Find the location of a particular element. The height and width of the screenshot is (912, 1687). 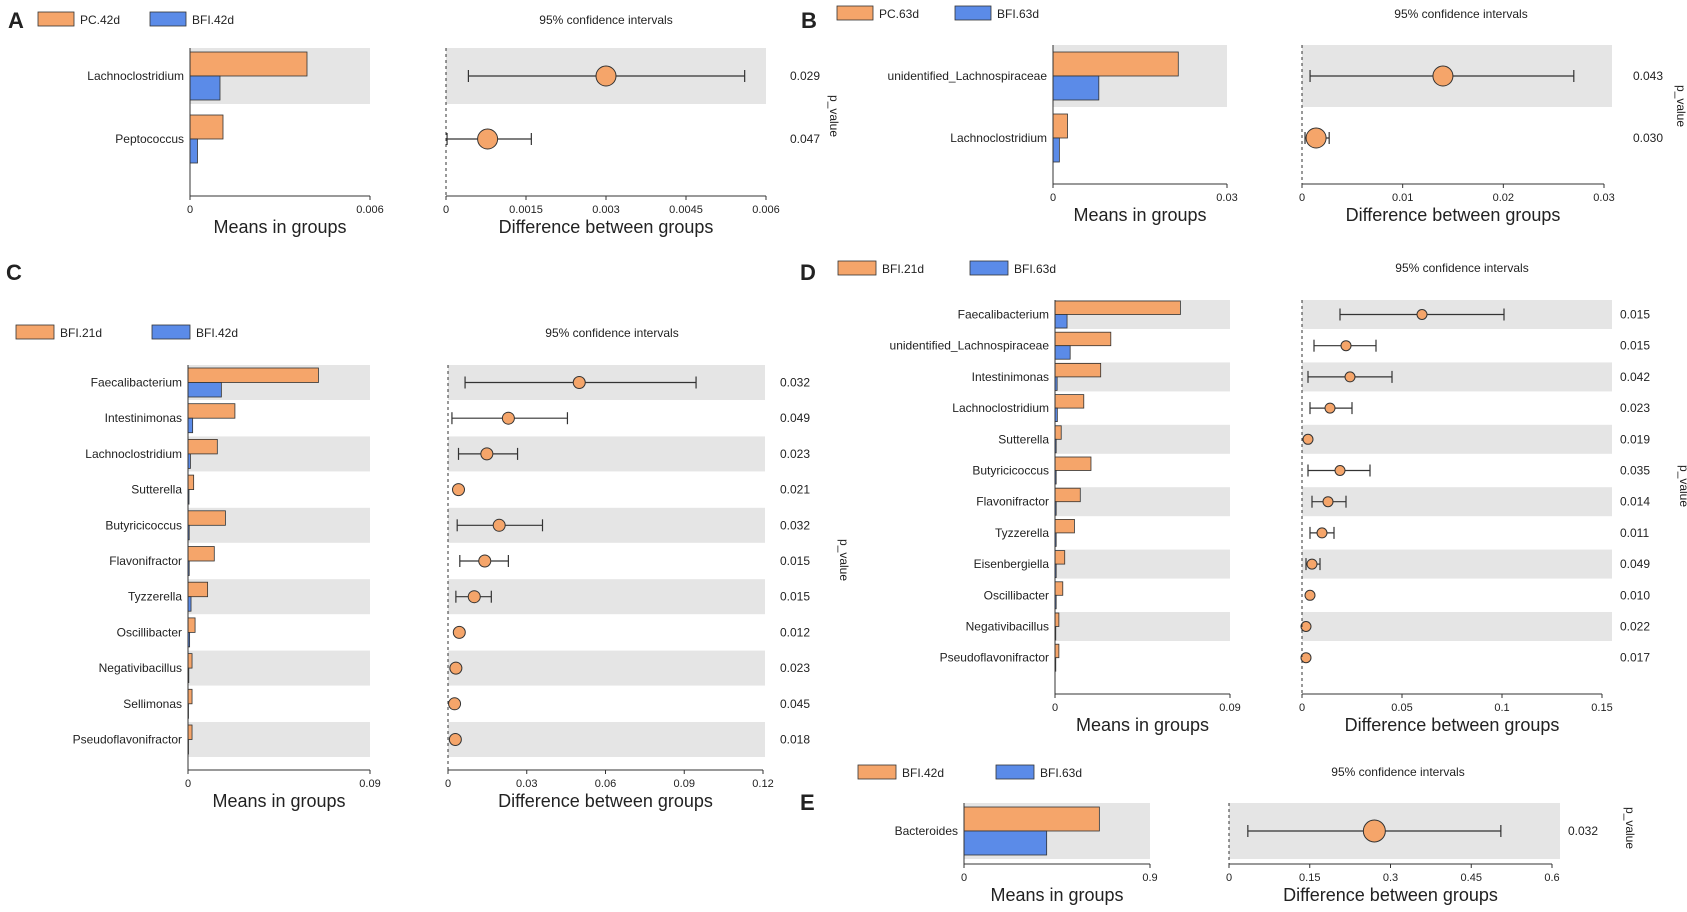

category-label-c-11: Pseudoflavonifractor is located at coordinates (127, 740).